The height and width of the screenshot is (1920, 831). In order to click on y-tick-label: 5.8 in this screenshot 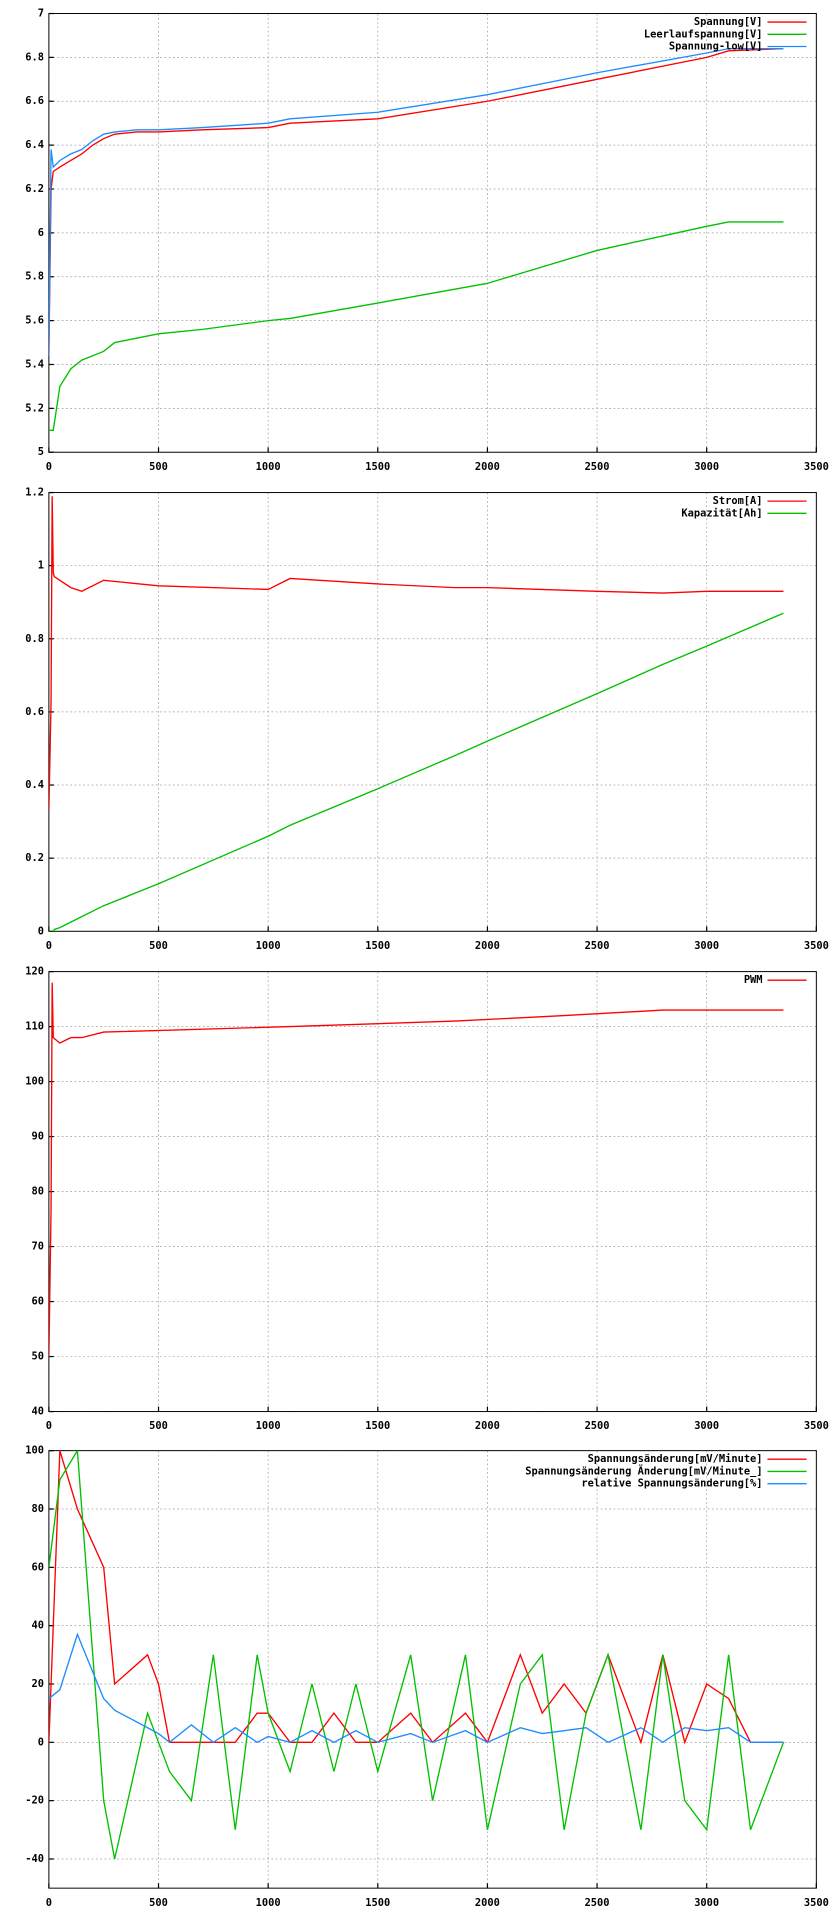, I will do `click(34, 277)`.